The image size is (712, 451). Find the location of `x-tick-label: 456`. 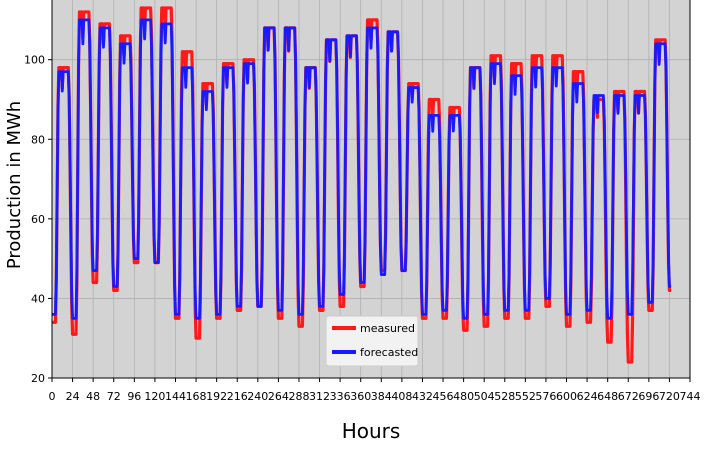

x-tick-label: 456 is located at coordinates (443, 396).